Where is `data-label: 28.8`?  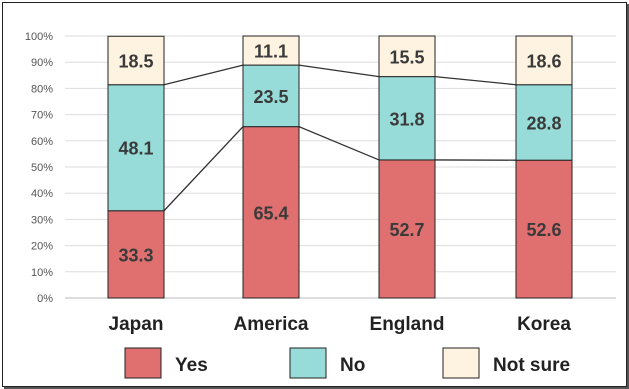 data-label: 28.8 is located at coordinates (543, 123).